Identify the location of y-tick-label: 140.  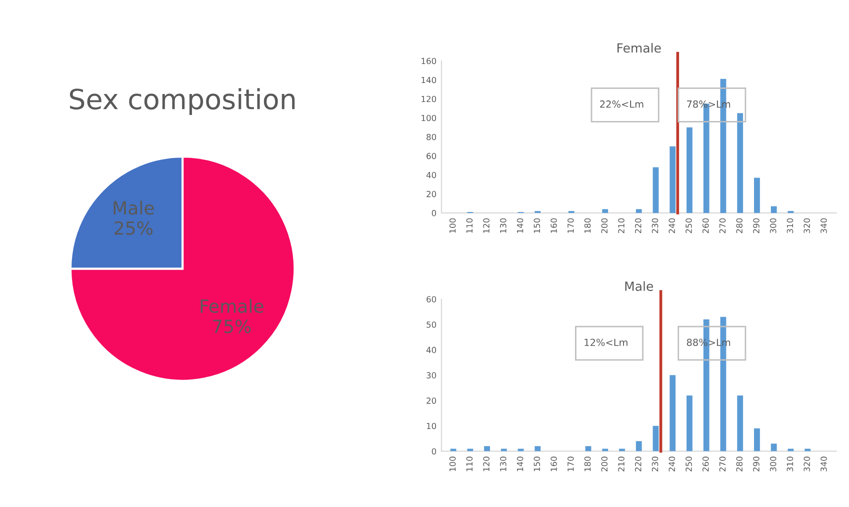
(429, 80).